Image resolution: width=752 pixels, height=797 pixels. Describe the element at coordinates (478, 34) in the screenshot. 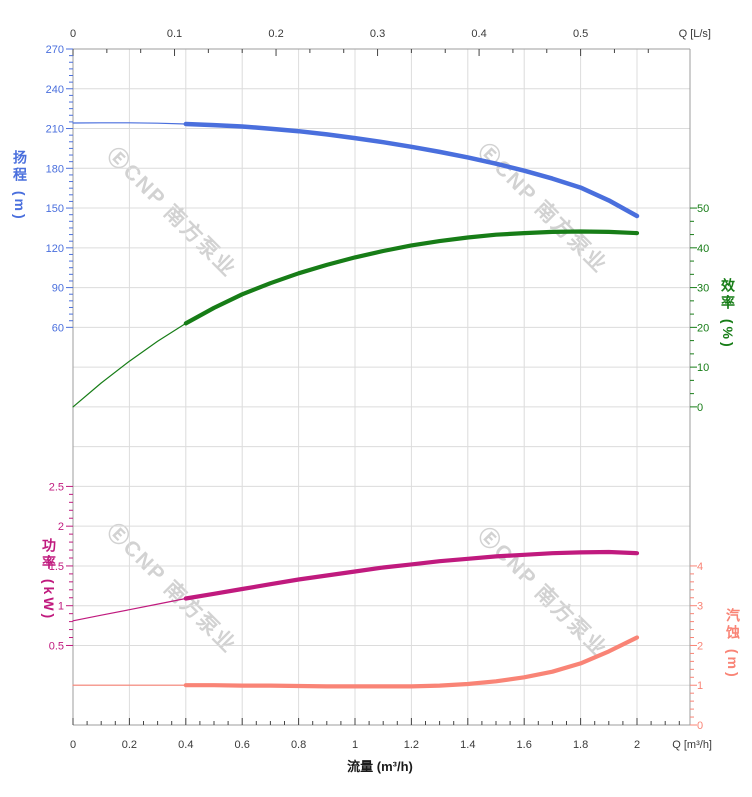

I see `top-axis-tick-label: 0.4` at that location.